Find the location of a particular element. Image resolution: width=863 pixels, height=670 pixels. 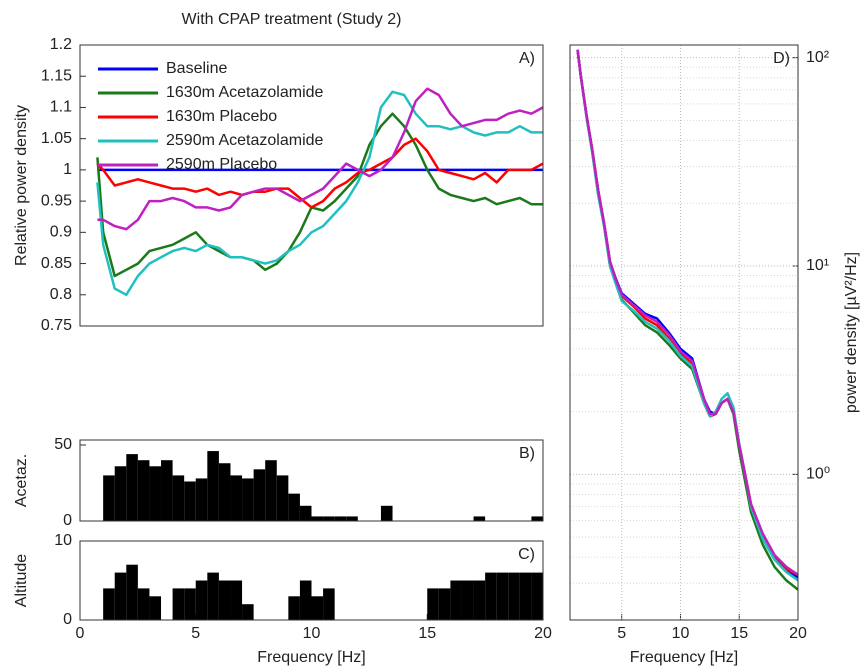

y-tick-label: 1 is located at coordinates (67, 169).